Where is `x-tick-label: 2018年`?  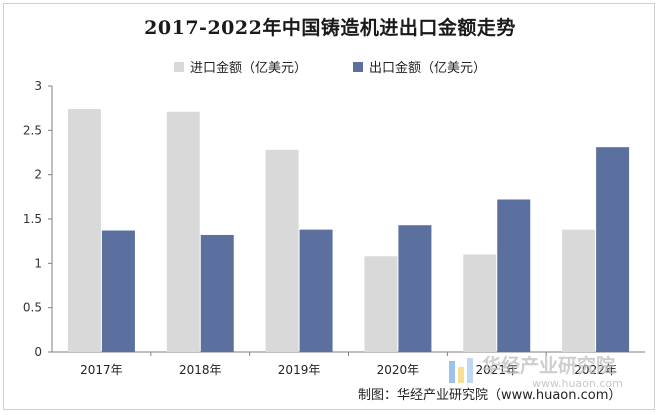 x-tick-label: 2018年 is located at coordinates (200, 370).